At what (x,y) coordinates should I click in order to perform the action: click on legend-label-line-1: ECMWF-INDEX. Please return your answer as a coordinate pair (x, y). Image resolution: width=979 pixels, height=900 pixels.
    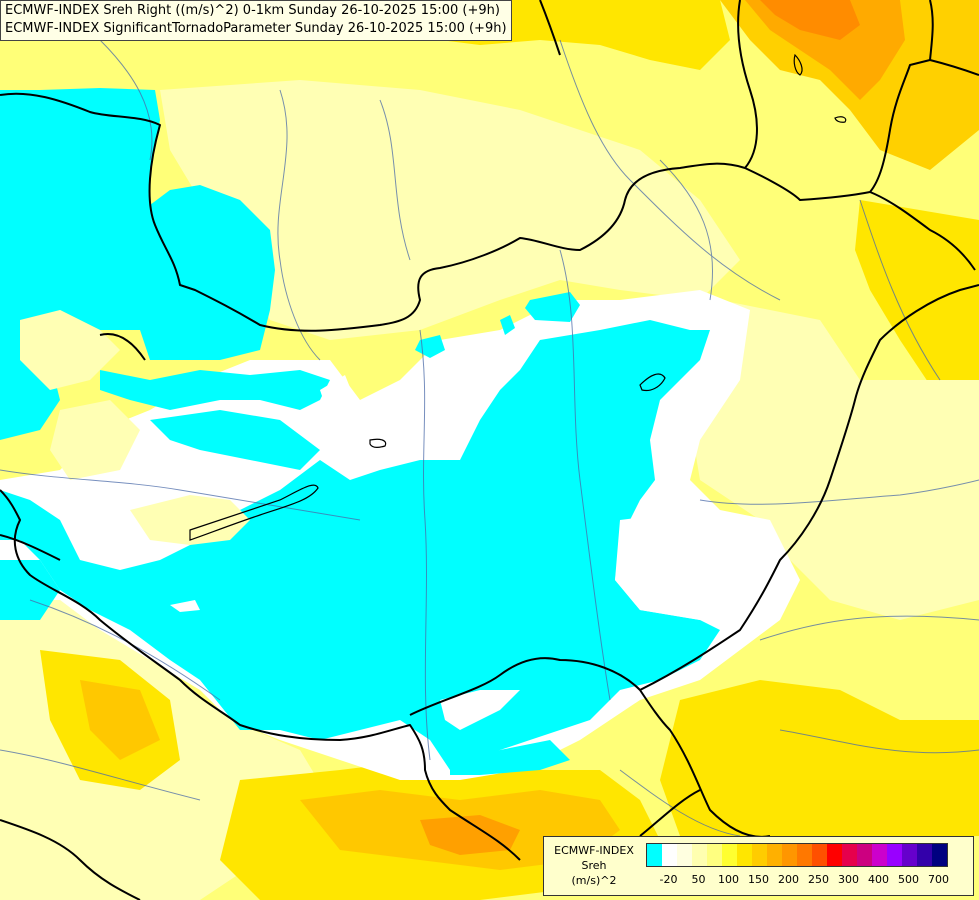
    Looking at the image, I should click on (594, 850).